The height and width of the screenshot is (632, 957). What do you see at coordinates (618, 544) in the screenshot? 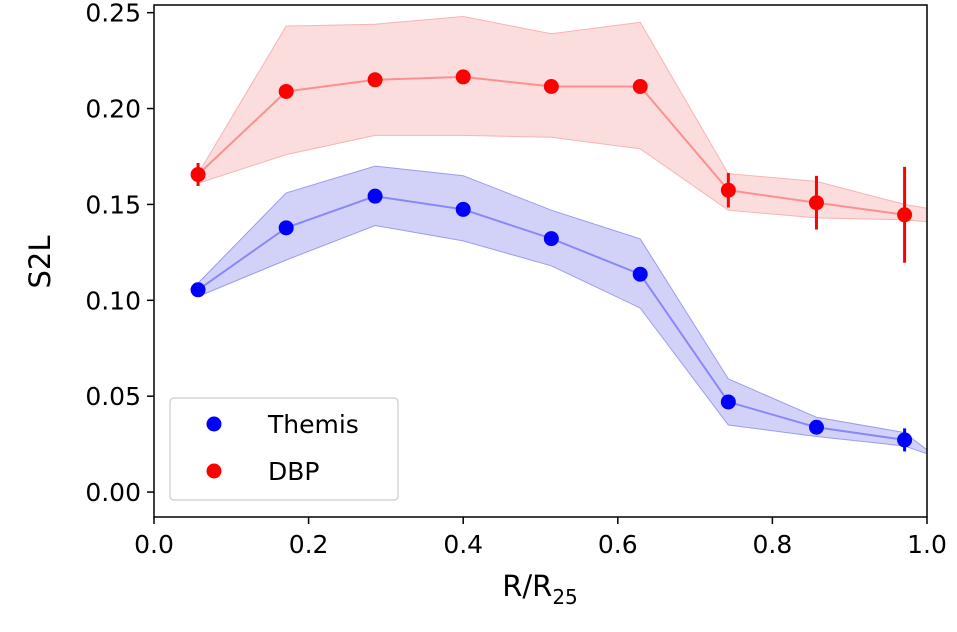
I see `x-tick-label: 0.6` at bounding box center [618, 544].